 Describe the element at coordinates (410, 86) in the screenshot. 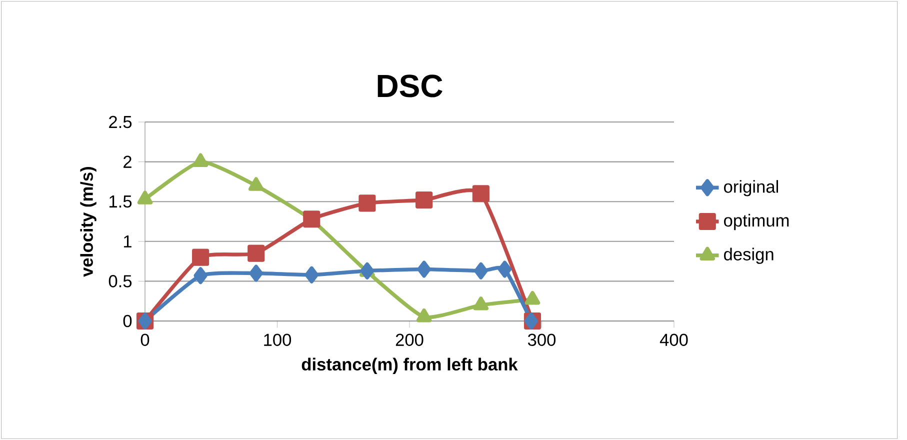

I see `chart-title: DSC` at that location.